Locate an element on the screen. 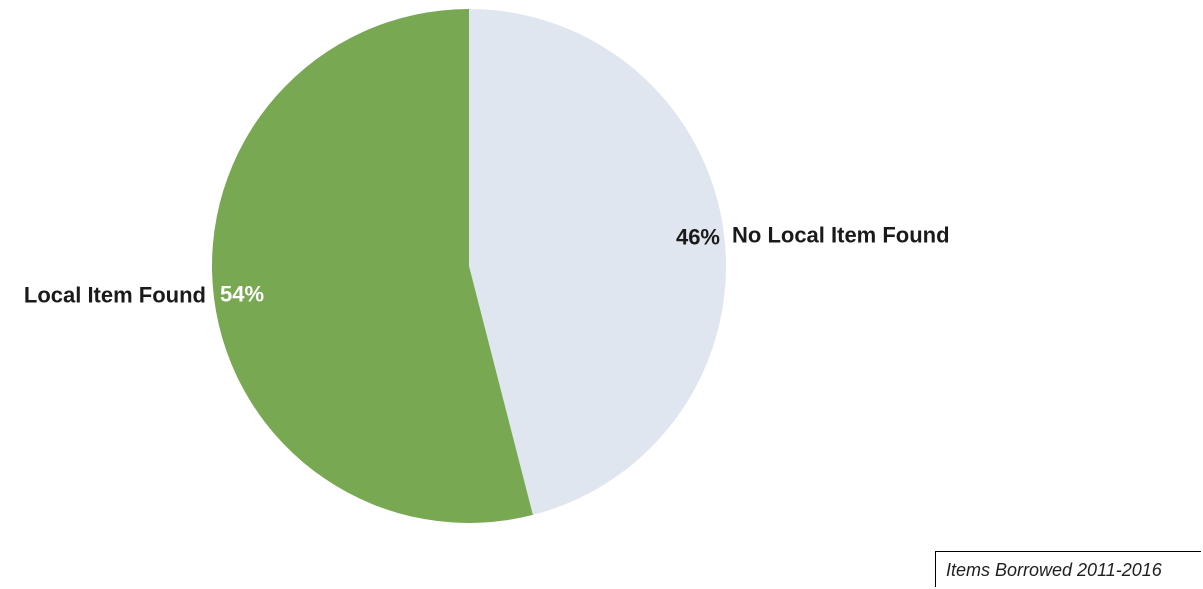 This screenshot has width=1203, height=589. percent-label-no-local-item-found: 46% is located at coordinates (698, 237).